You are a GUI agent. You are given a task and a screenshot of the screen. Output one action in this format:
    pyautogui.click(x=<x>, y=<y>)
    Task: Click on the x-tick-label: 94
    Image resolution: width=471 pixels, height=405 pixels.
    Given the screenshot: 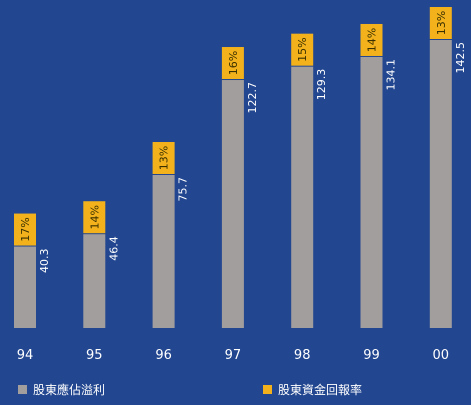 What is the action you would take?
    pyautogui.click(x=25, y=355)
    